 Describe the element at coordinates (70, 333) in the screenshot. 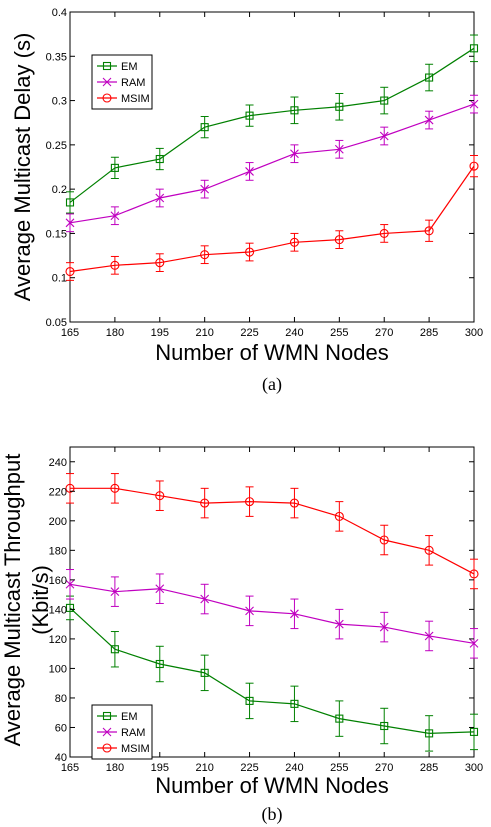

I see `x-tick-label-a-0: 165` at that location.